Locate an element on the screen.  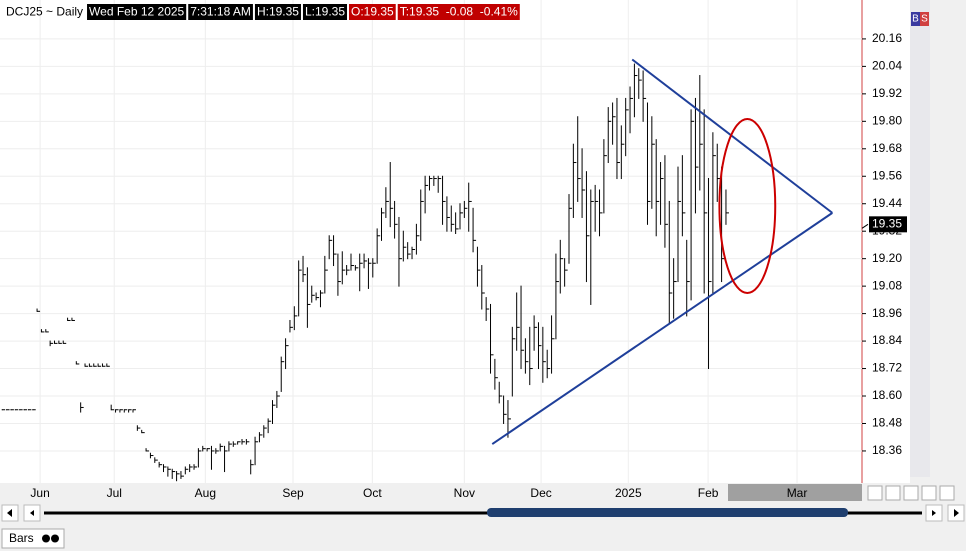
y-tick-label: 18.36 is located at coordinates (887, 450).